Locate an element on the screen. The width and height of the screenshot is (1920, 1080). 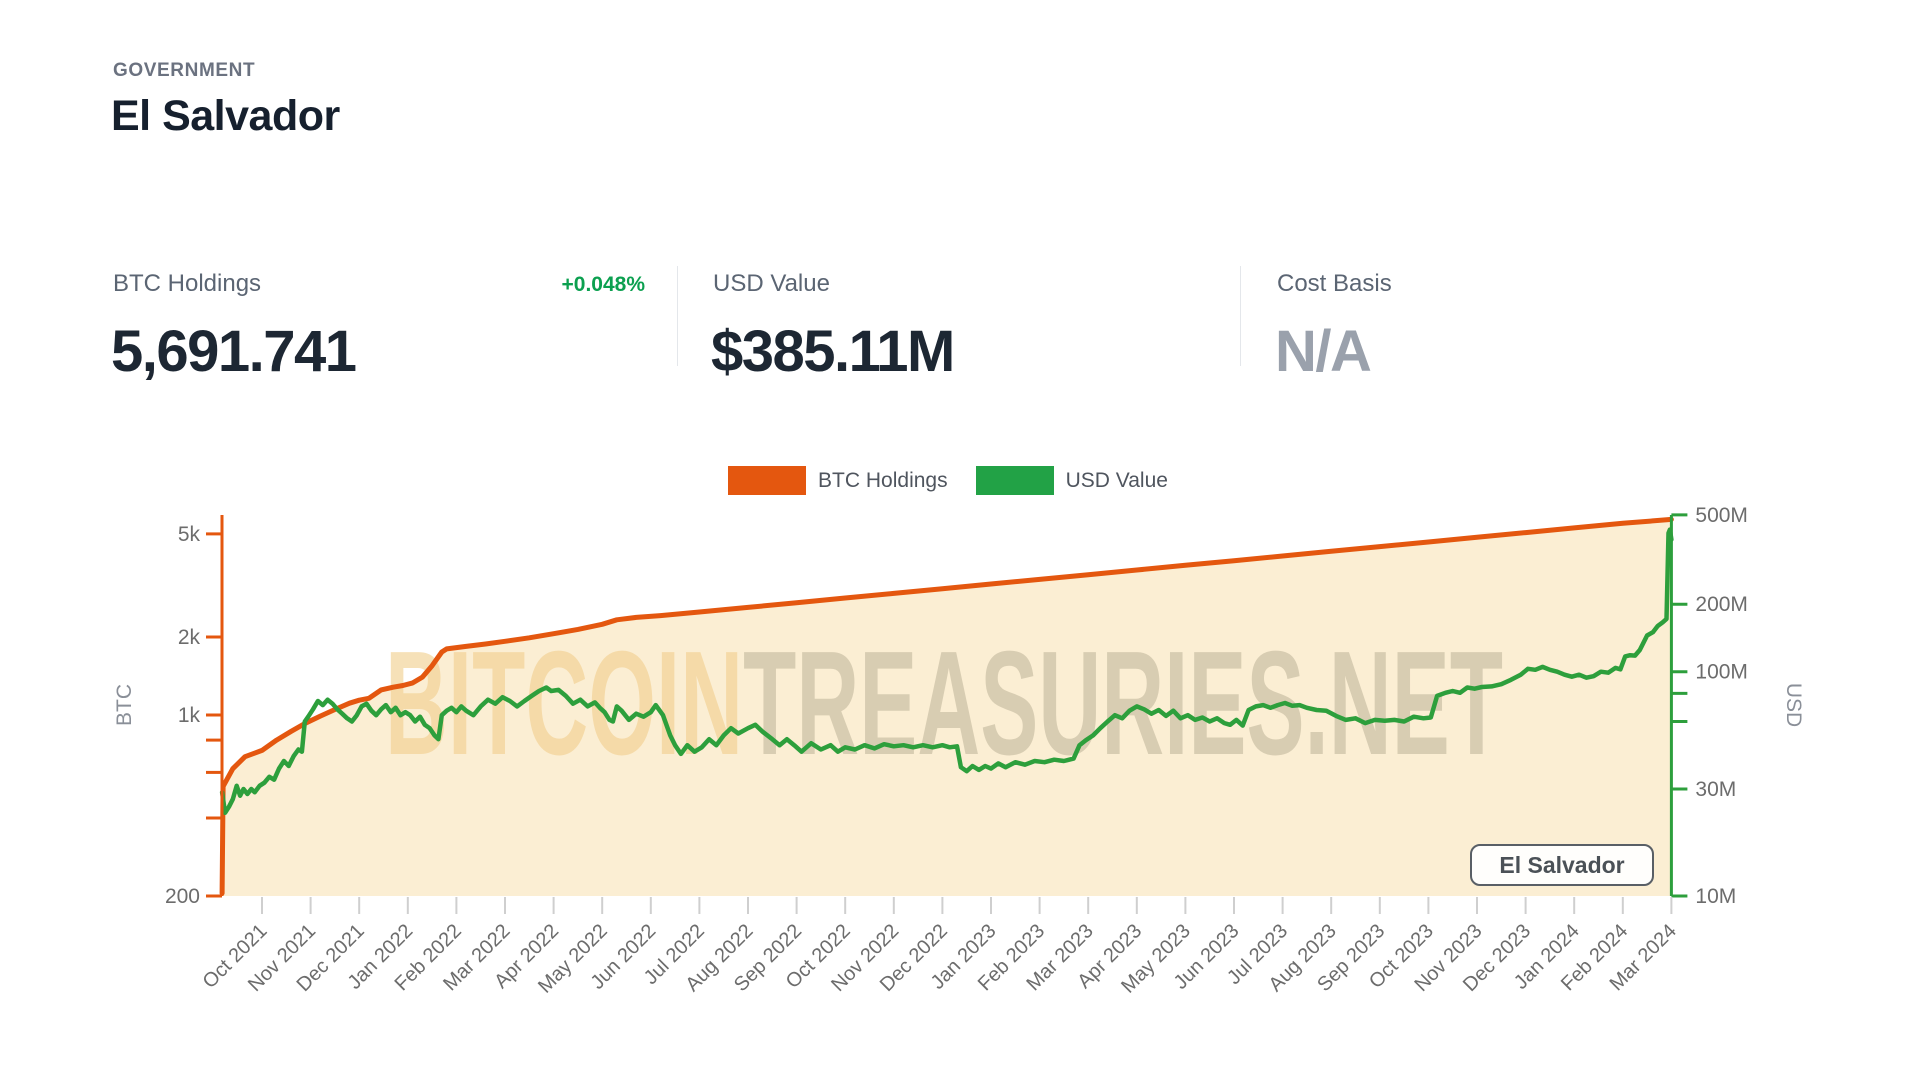
legend-label-btc: BTC Holdings is located at coordinates (883, 480).